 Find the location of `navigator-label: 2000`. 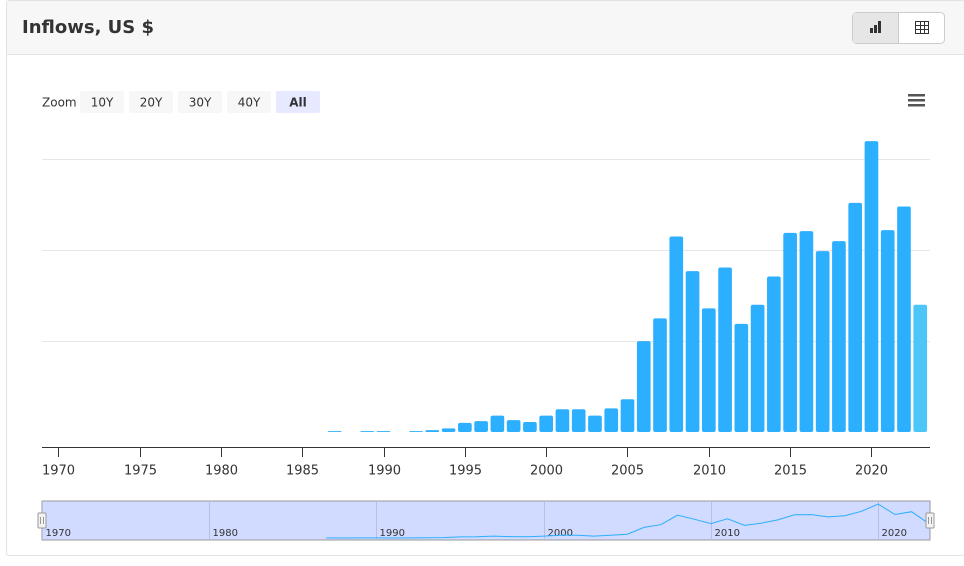

navigator-label: 2000 is located at coordinates (560, 533).